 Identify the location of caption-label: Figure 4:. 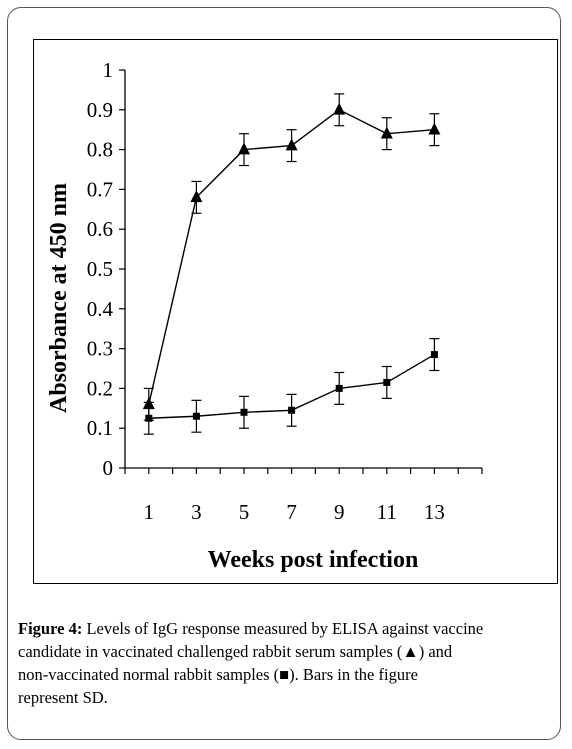
(50, 628).